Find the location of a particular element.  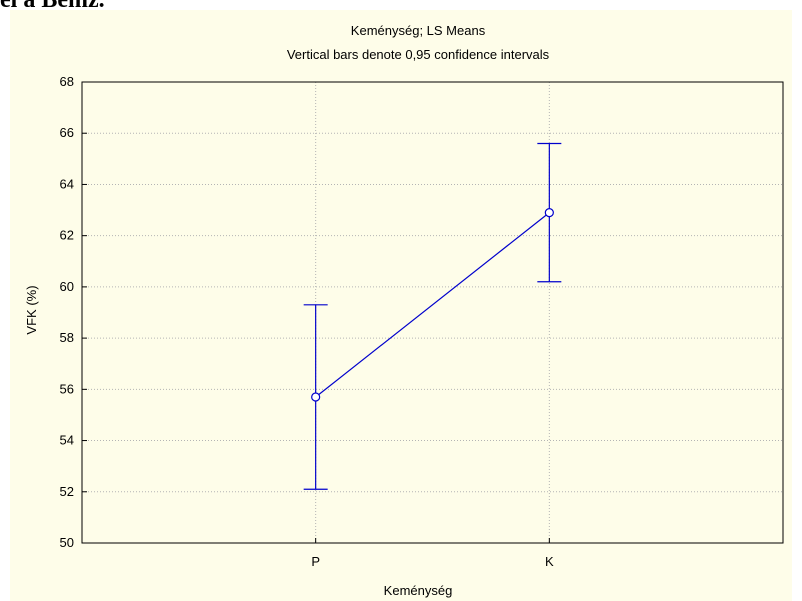

x-axis-label: Keménység is located at coordinates (418, 590).